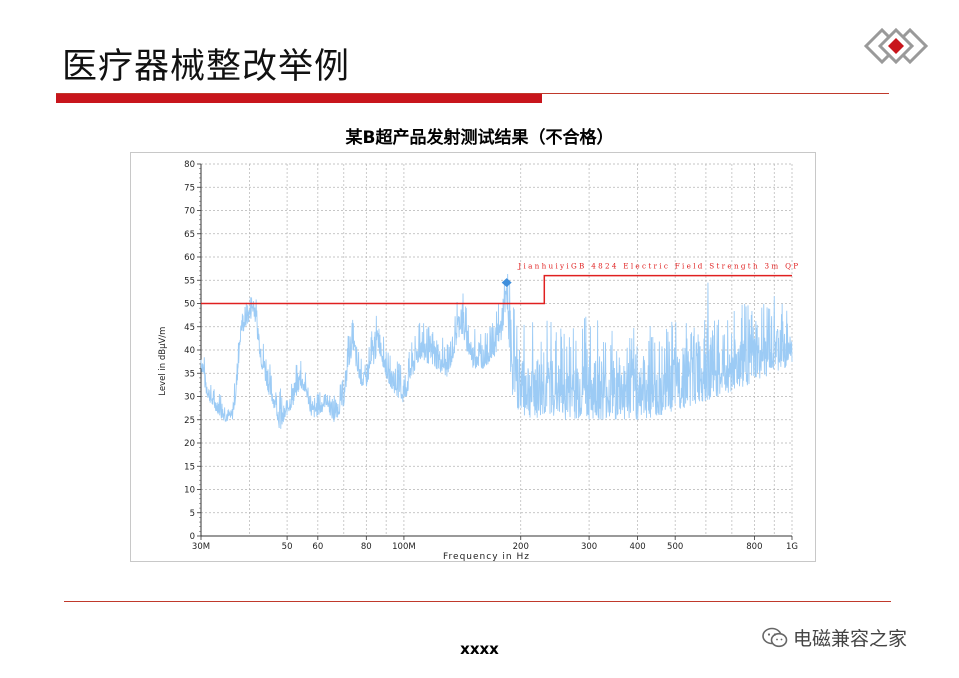 Image resolution: width=959 pixels, height=678 pixels. What do you see at coordinates (189, 351) in the screenshot?
I see `y-tick-label: 40` at bounding box center [189, 351].